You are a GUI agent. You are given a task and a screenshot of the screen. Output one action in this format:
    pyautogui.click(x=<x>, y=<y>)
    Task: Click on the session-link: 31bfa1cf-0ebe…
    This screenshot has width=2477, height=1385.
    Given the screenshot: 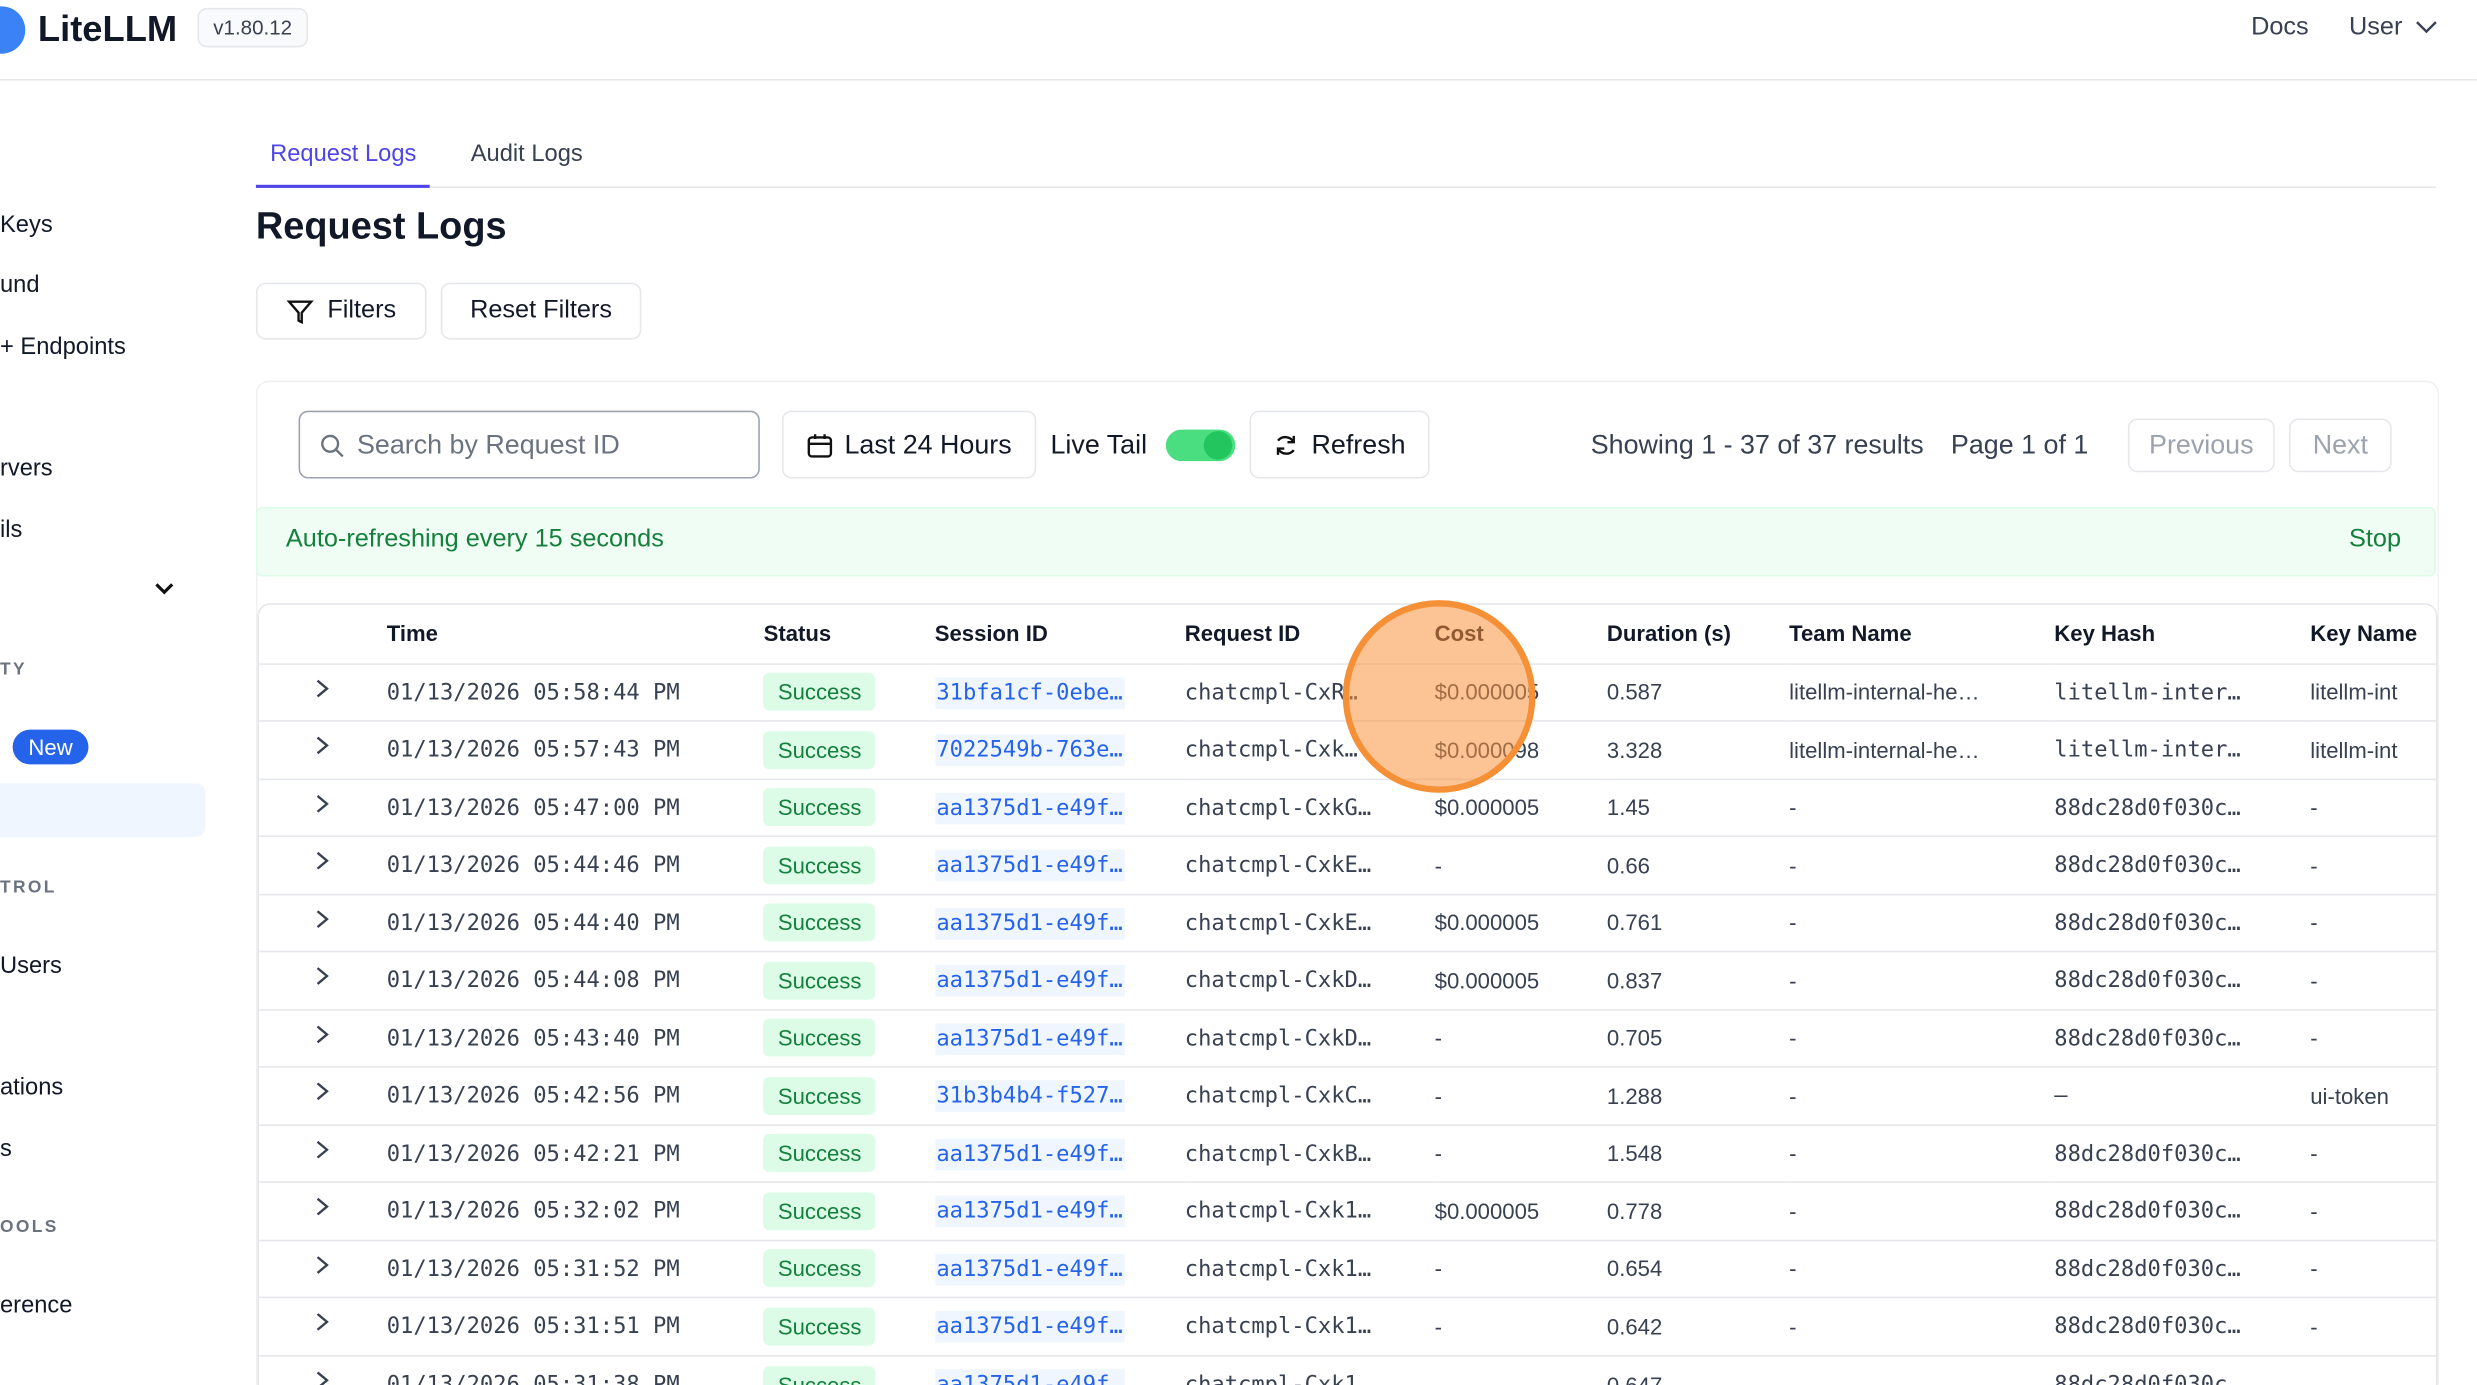 What is the action you would take?
    pyautogui.click(x=1029, y=693)
    